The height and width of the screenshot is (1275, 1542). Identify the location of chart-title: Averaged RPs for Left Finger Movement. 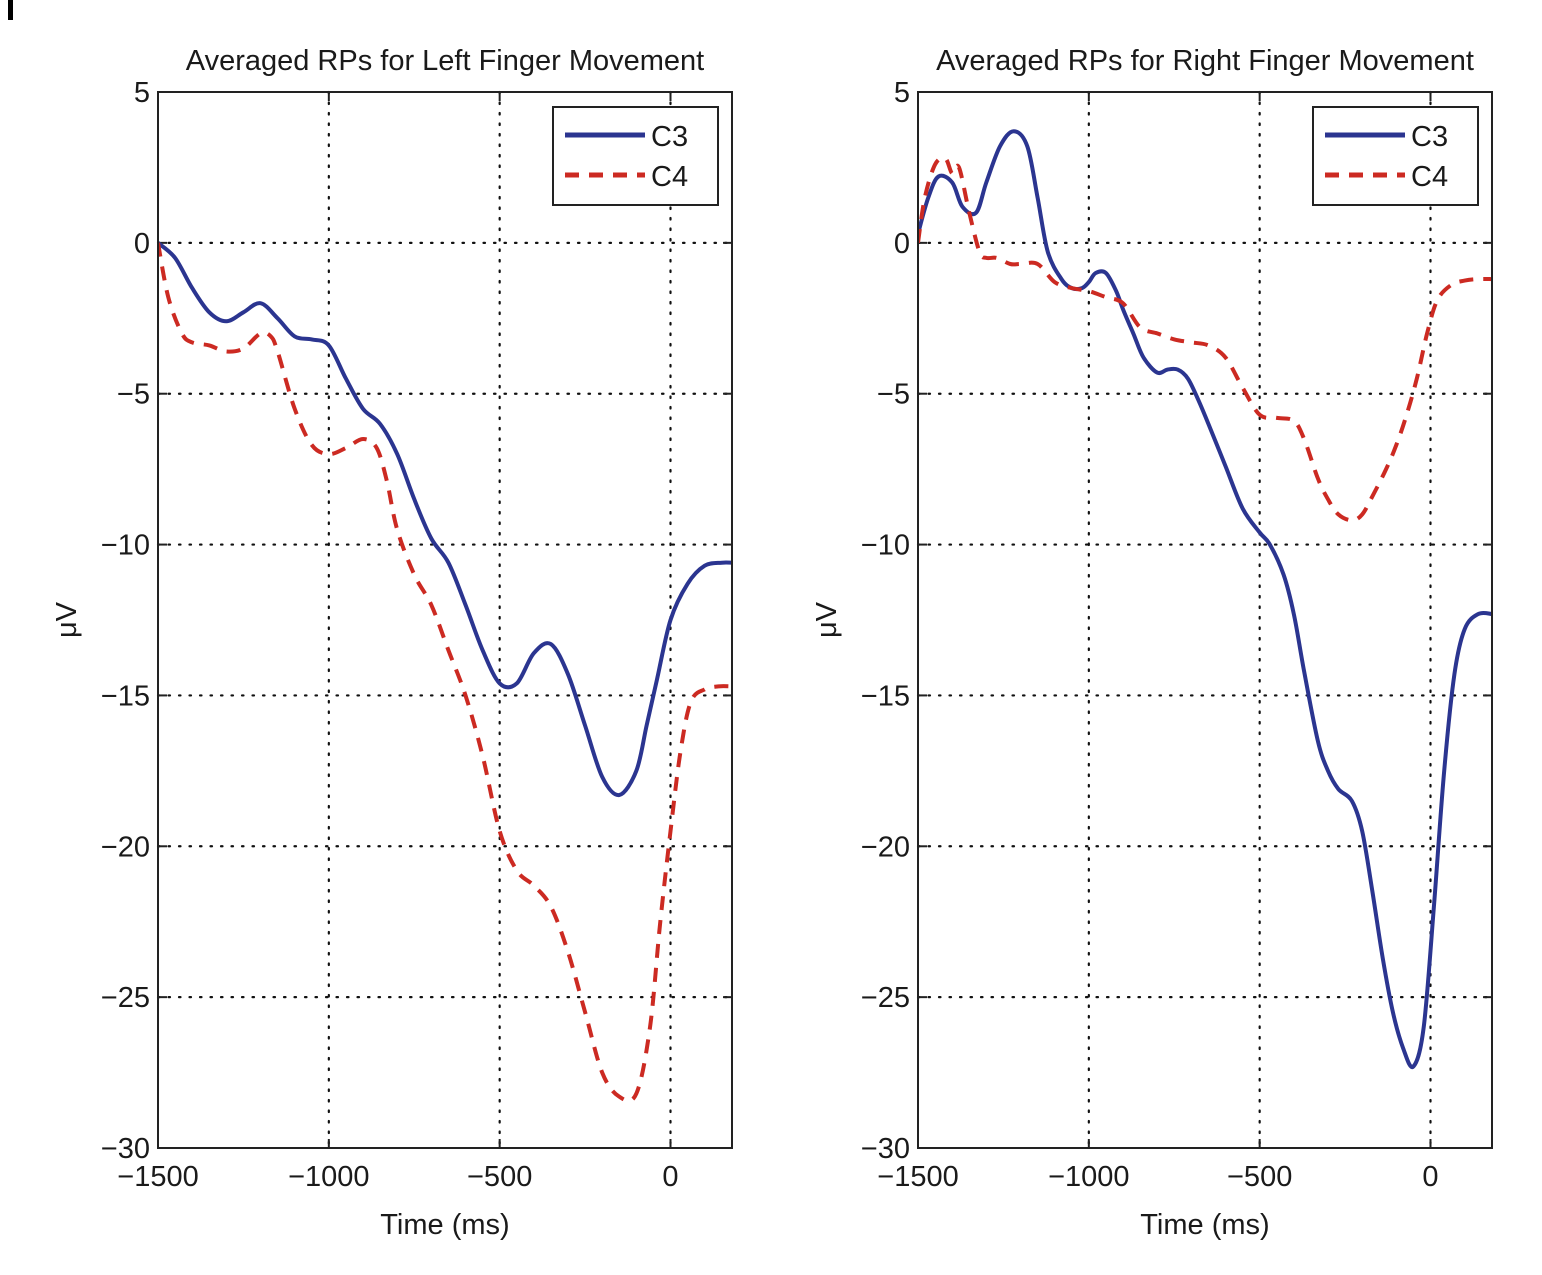
(445, 61).